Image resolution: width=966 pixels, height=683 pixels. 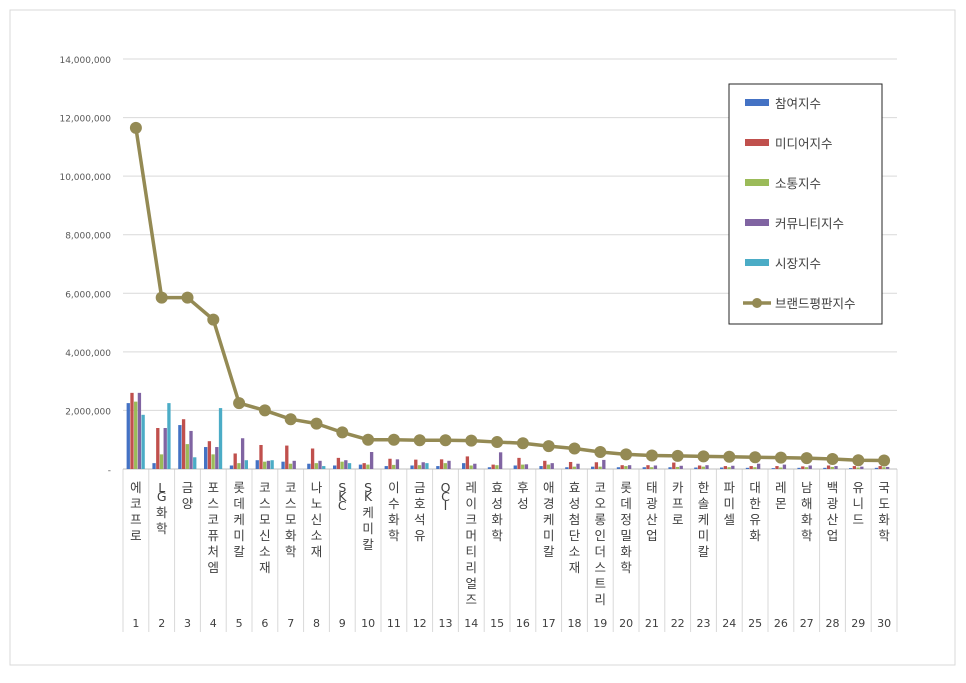 What do you see at coordinates (704, 623) in the screenshot?
I see `rank-label: 23` at bounding box center [704, 623].